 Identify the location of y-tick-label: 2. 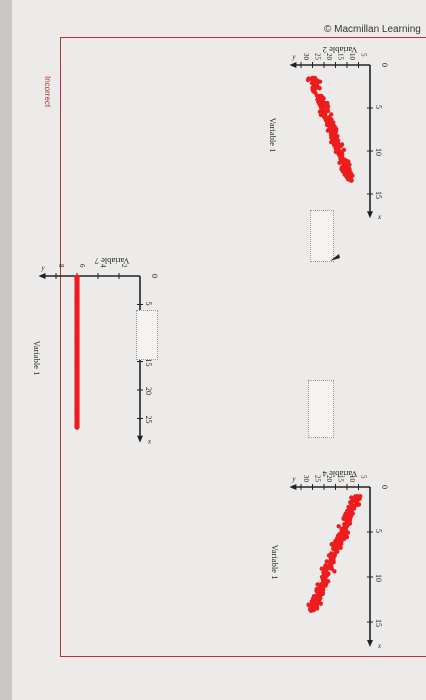
(124, 266).